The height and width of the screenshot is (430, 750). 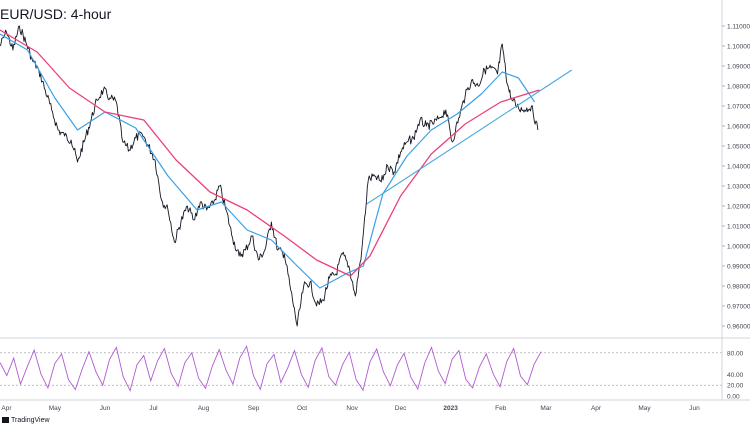 What do you see at coordinates (501, 408) in the screenshot?
I see `time-tick-label: Feb` at bounding box center [501, 408].